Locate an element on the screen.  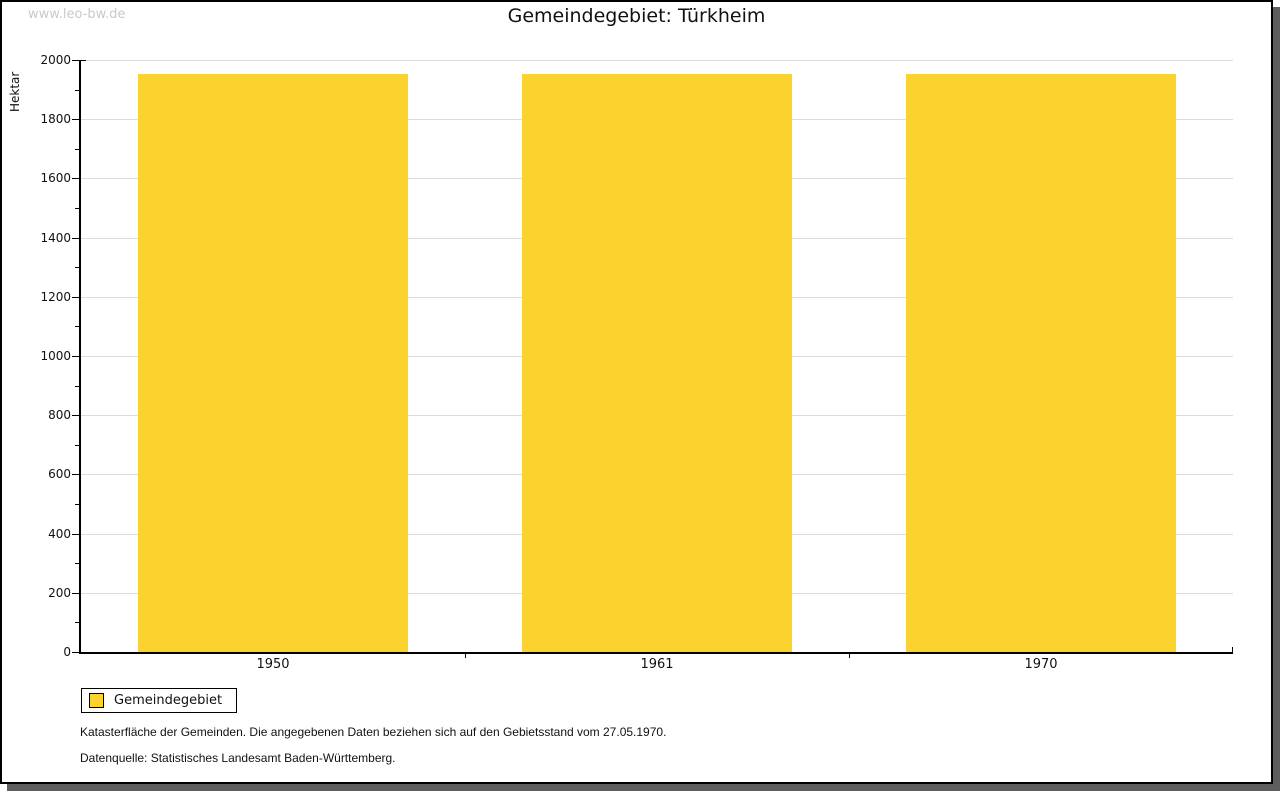
legend-label: Gemeindegebiet is located at coordinates (168, 700).